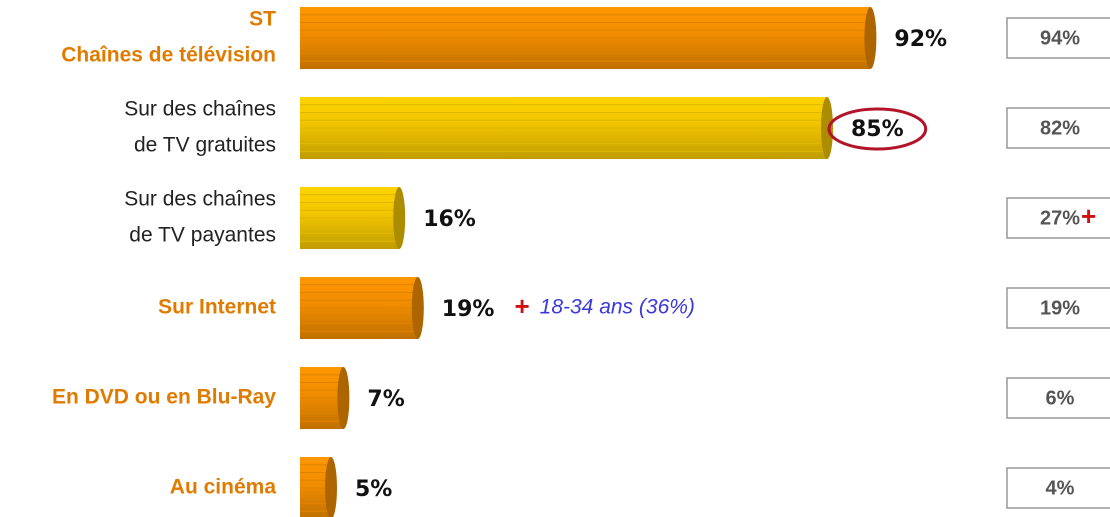 The height and width of the screenshot is (517, 1110). Describe the element at coordinates (1088, 216) in the screenshot. I see `comparison-marker: +` at that location.